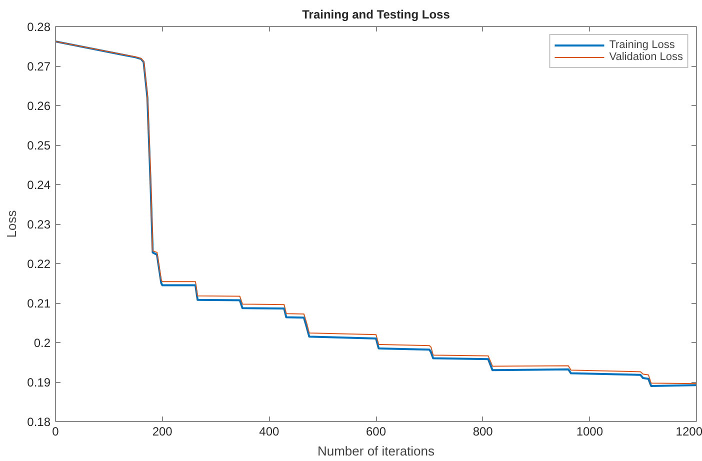  I want to click on y-tick-label: 0.21, so click(39, 303).